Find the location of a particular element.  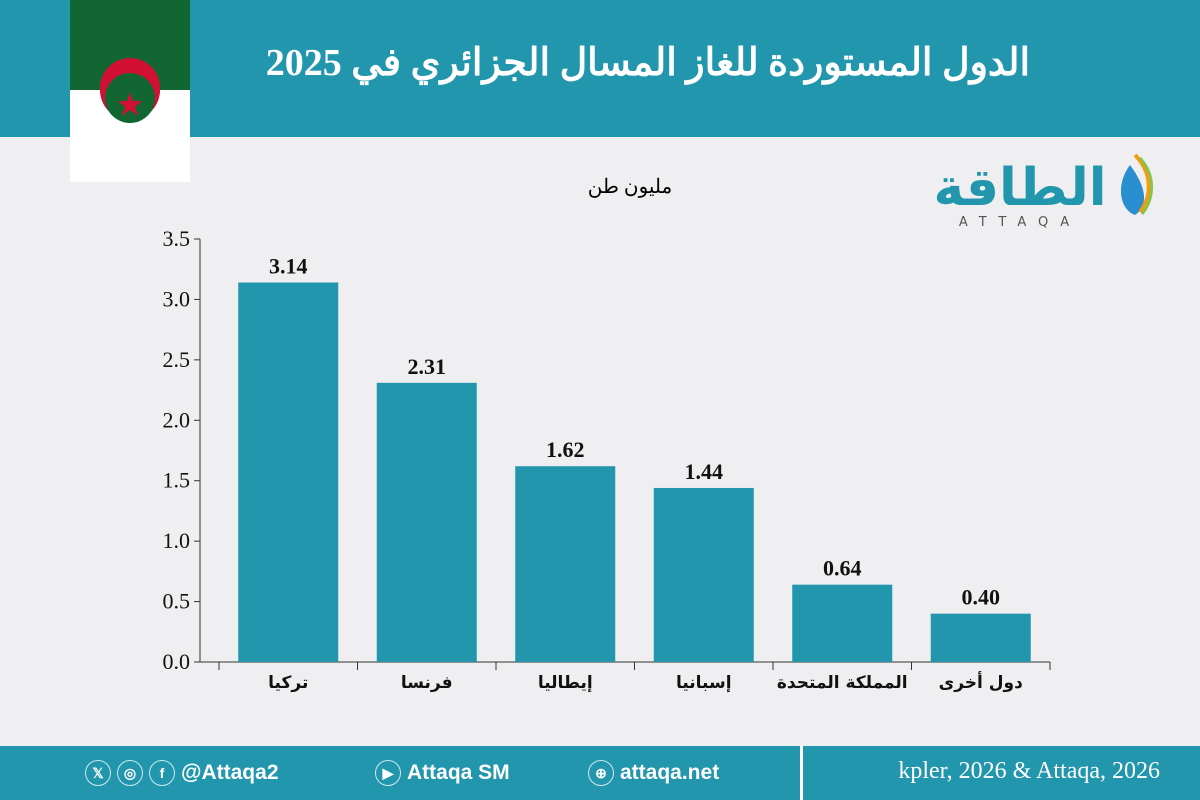

website-link: ⊕ attaqa.net is located at coordinates (653, 773).